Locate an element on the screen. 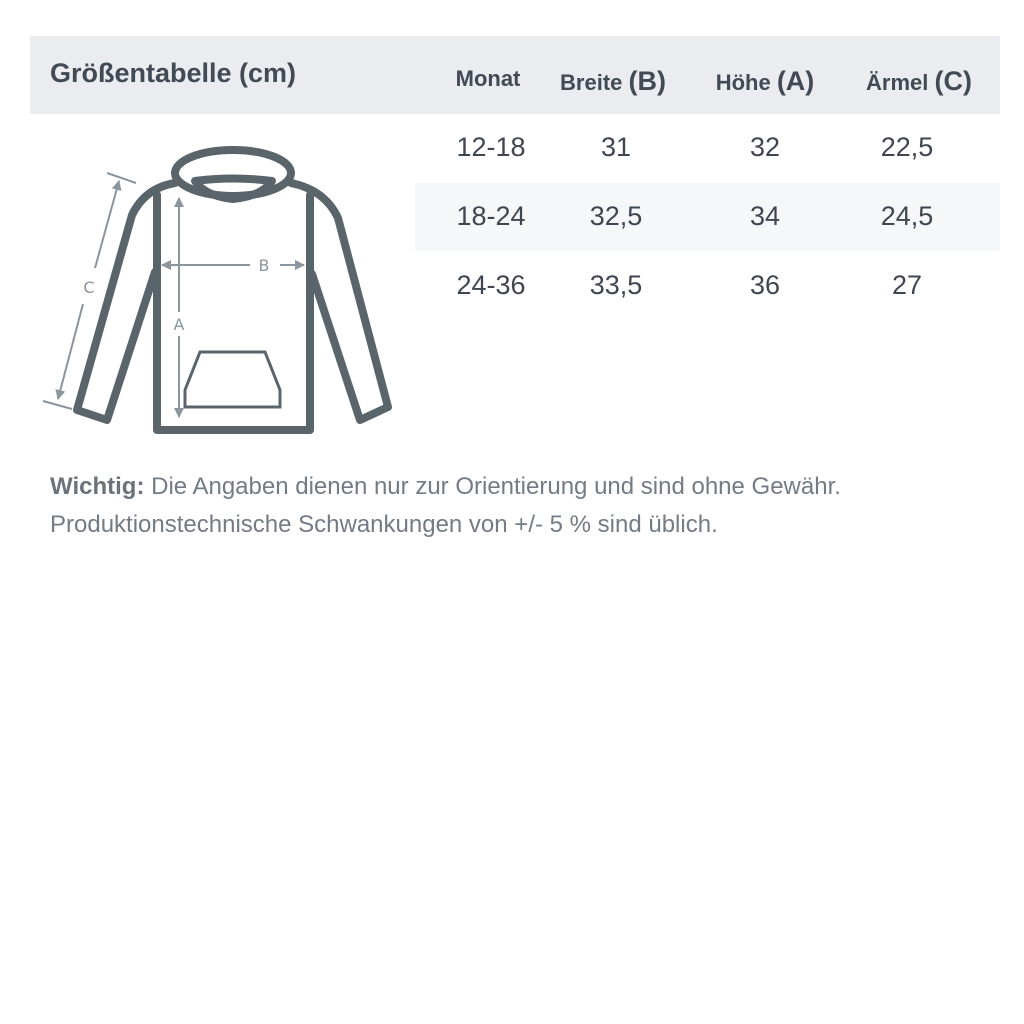 The height and width of the screenshot is (1024, 1024). cell-month: 12-18 is located at coordinates (491, 147).